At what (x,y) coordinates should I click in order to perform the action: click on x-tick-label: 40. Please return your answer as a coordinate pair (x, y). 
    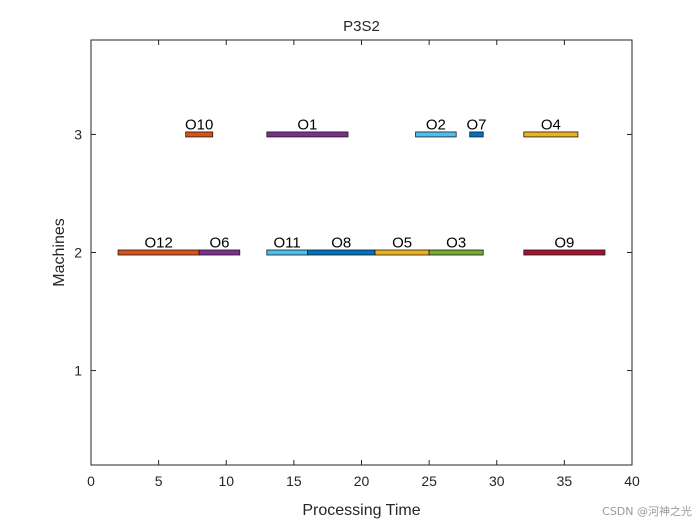
    Looking at the image, I should click on (632, 481).